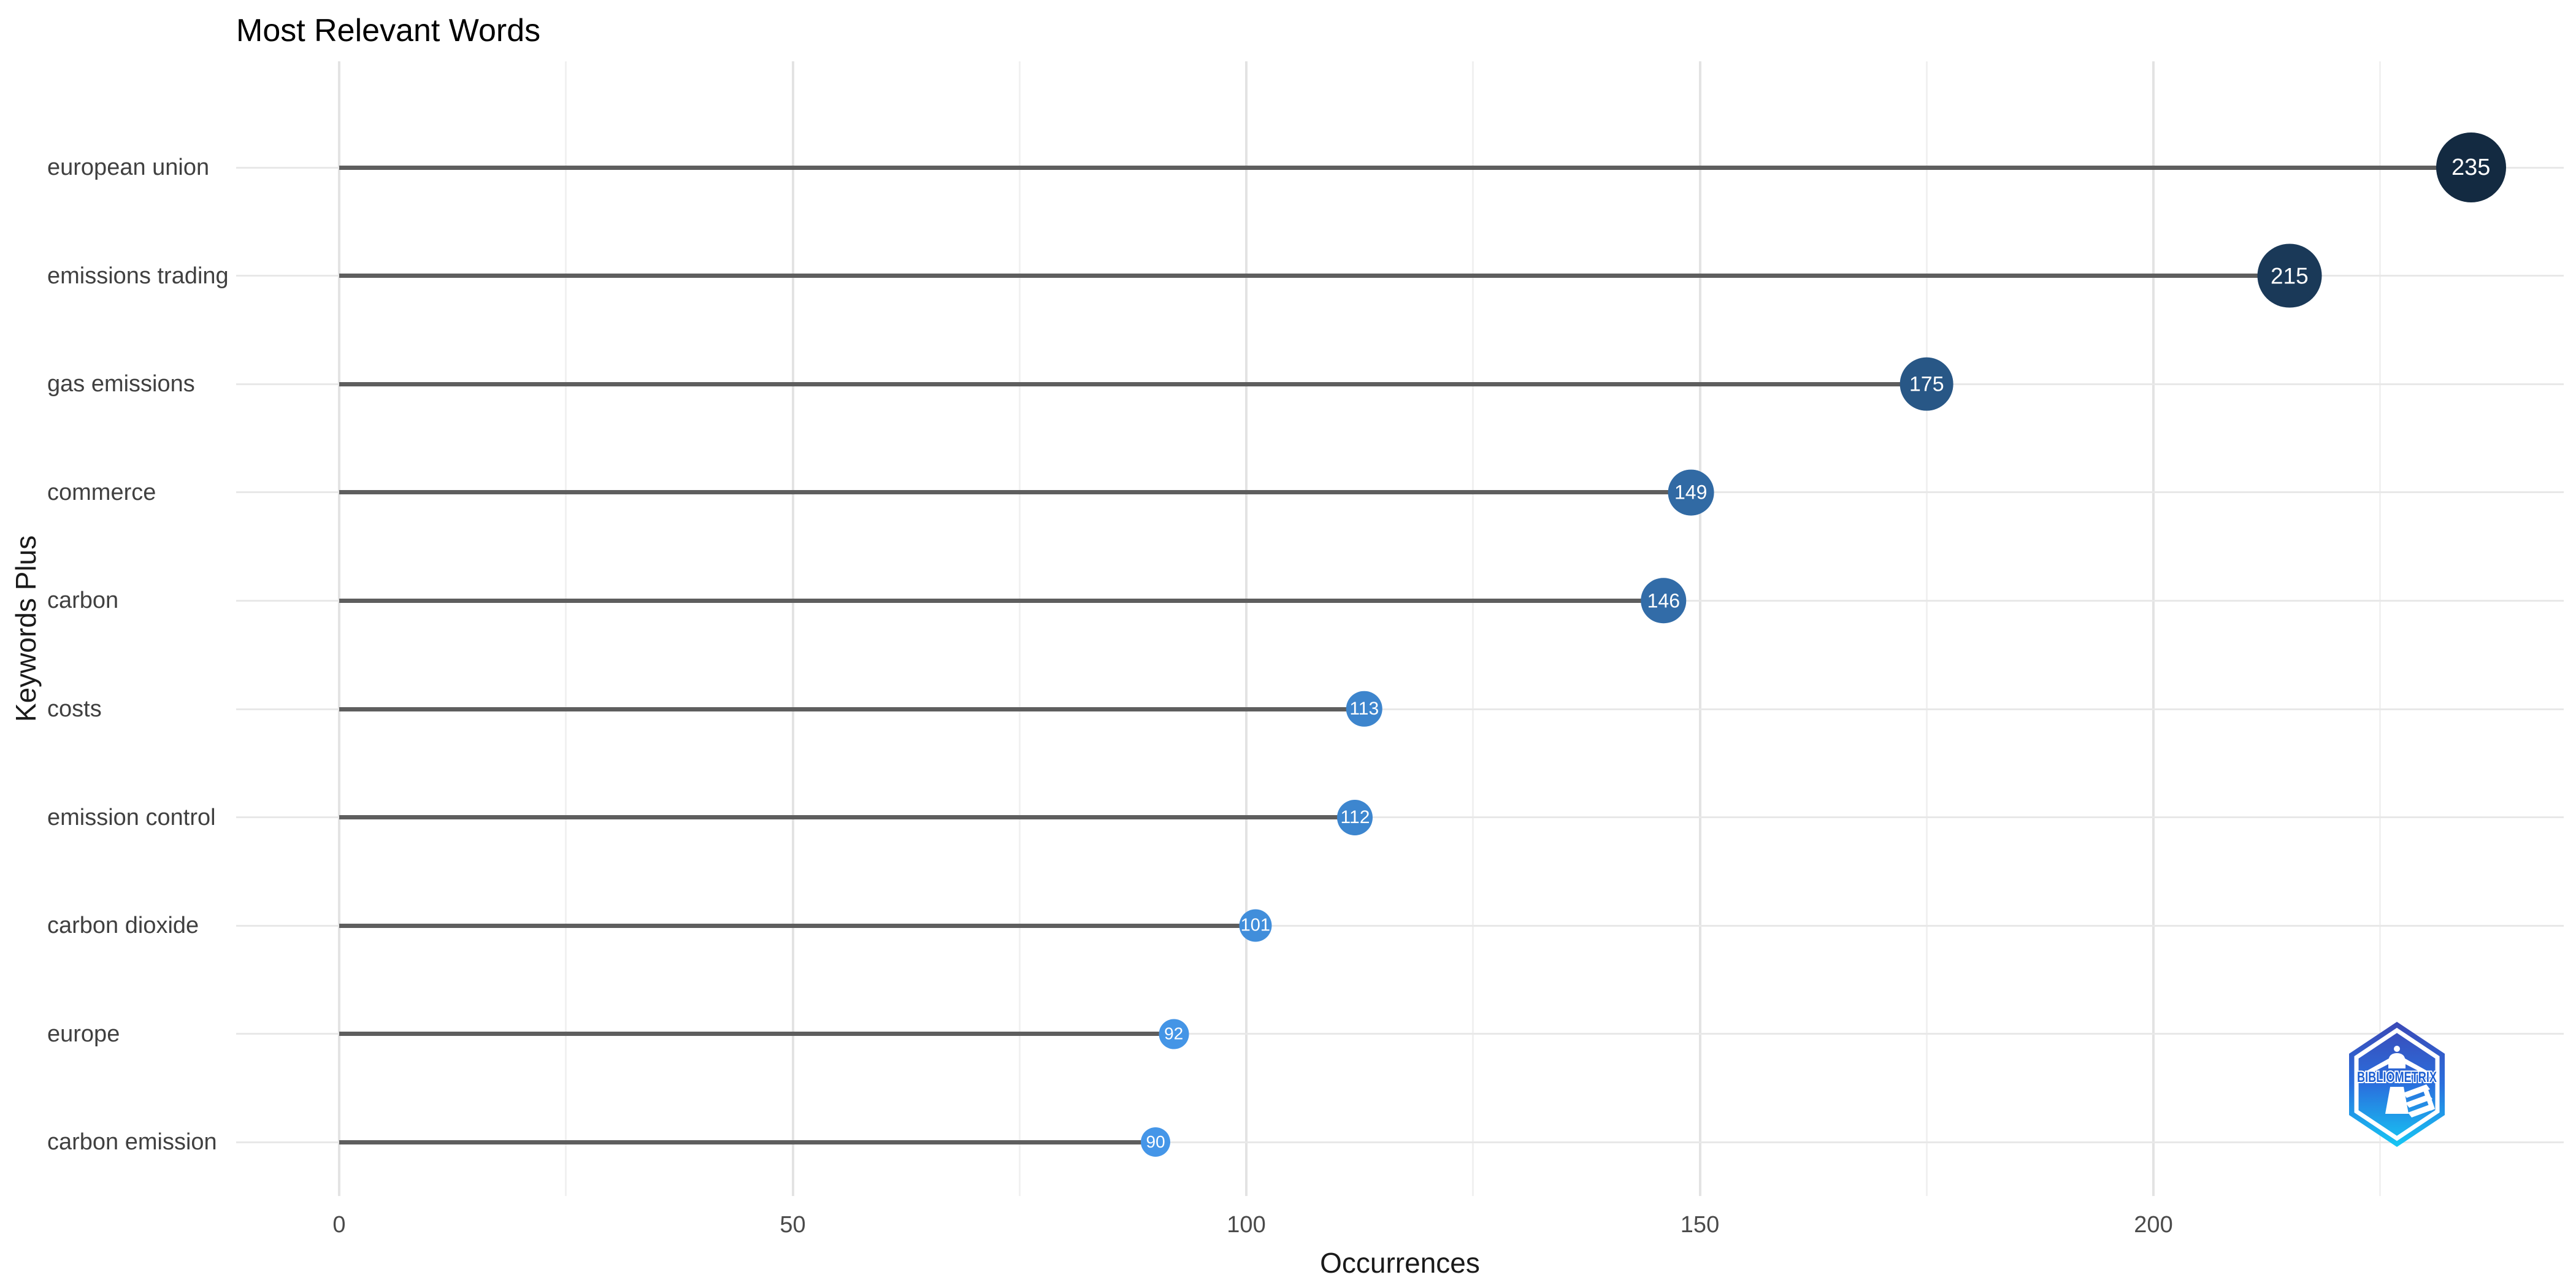 Image resolution: width=2576 pixels, height=1288 pixels. Describe the element at coordinates (2397, 1077) in the screenshot. I see `logo-wordmark: BIBLIOMETRIX` at that location.